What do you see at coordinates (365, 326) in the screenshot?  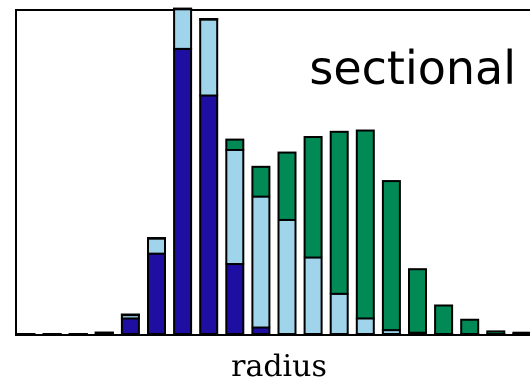 I see `bar-segment-s2-c14` at bounding box center [365, 326].